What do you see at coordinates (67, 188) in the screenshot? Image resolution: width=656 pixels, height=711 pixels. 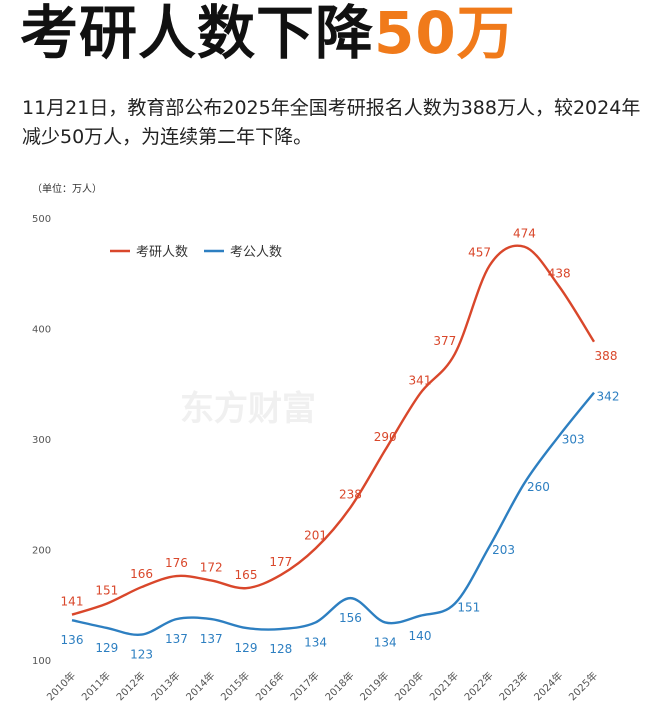 I see `unit-label: （单位：万人）` at bounding box center [67, 188].